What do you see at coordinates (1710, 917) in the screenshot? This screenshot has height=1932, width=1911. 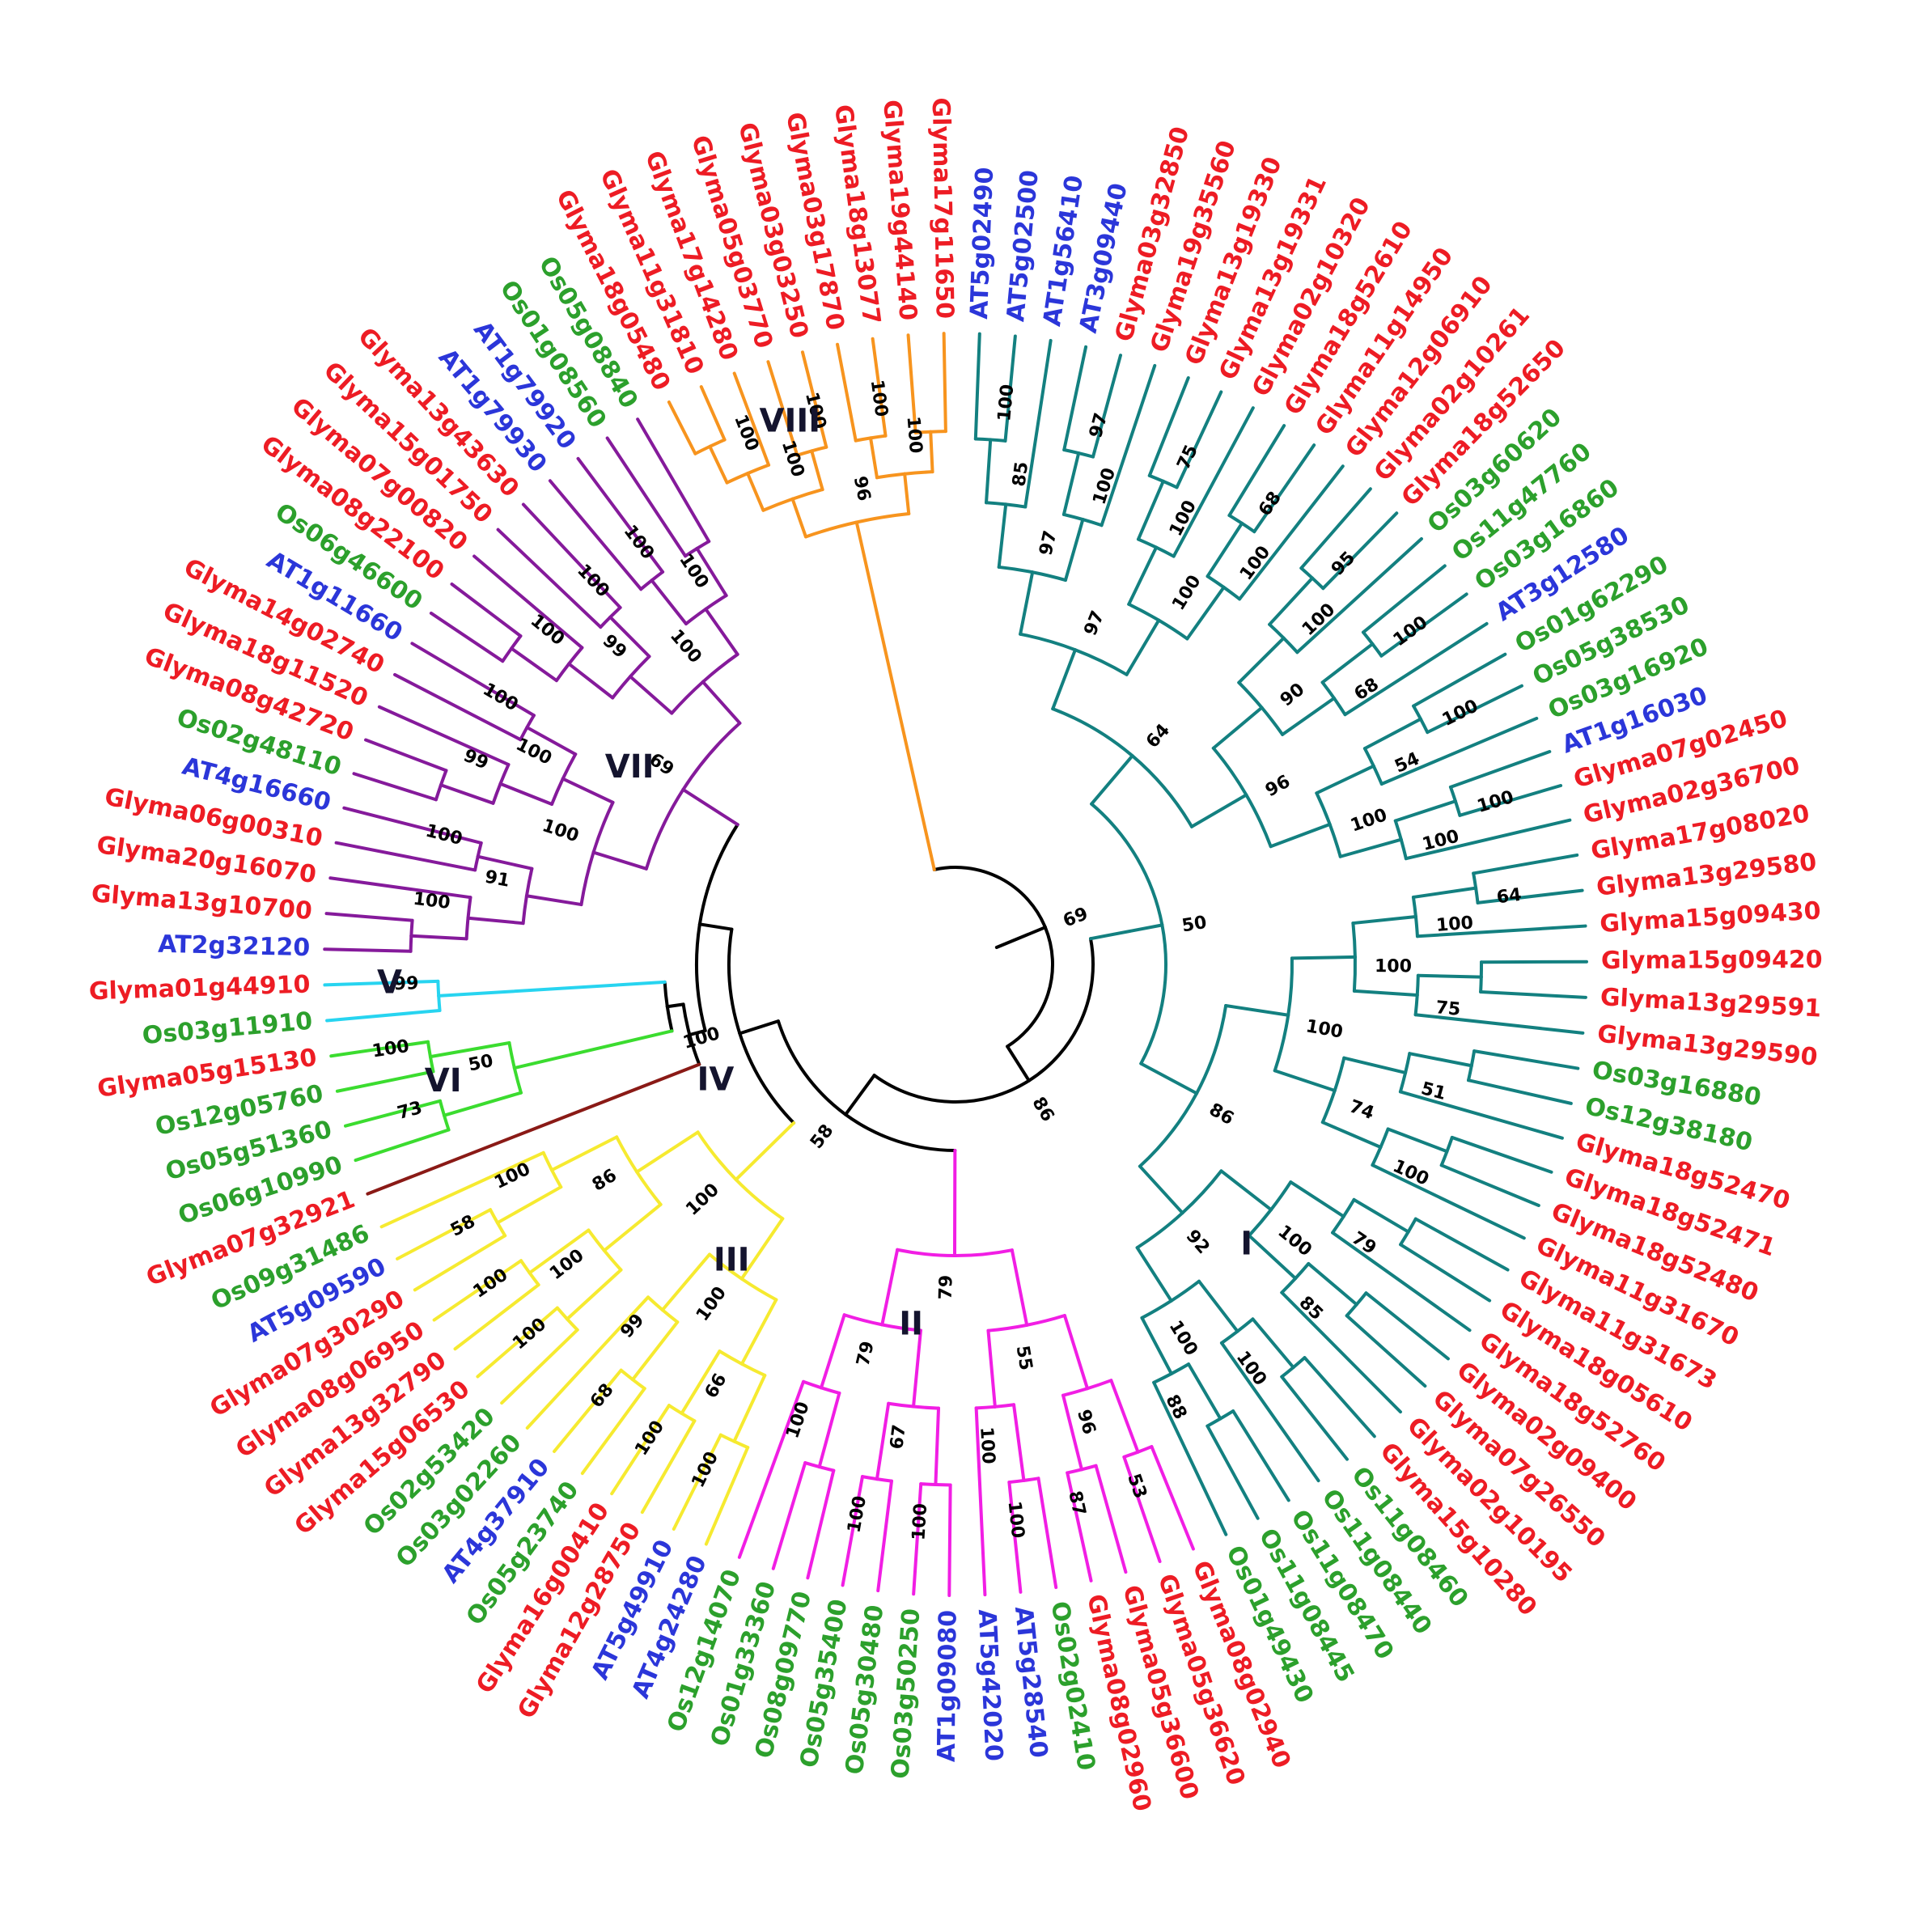 I see `leaf-label: Glyma15g09430` at bounding box center [1710, 917].